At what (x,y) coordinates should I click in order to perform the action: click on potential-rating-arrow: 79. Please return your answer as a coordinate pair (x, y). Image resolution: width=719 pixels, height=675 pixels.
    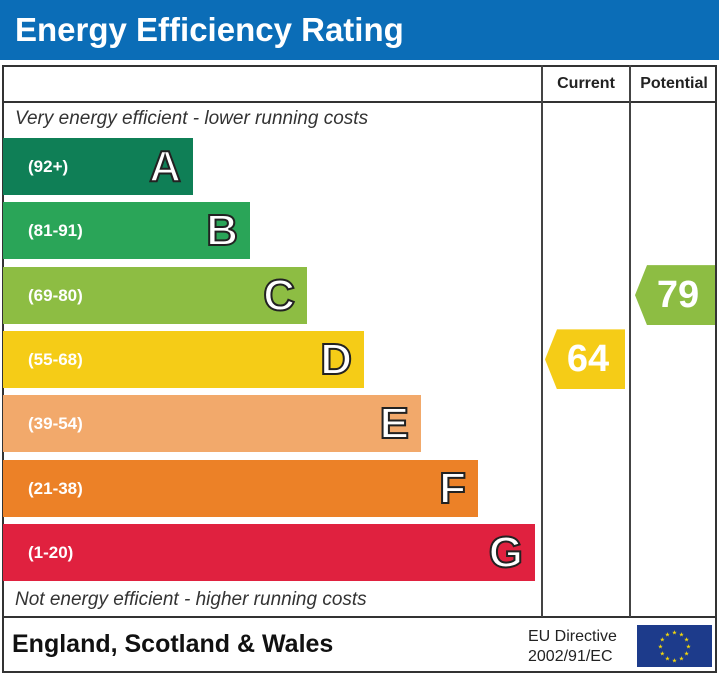
    Looking at the image, I should click on (675, 295).